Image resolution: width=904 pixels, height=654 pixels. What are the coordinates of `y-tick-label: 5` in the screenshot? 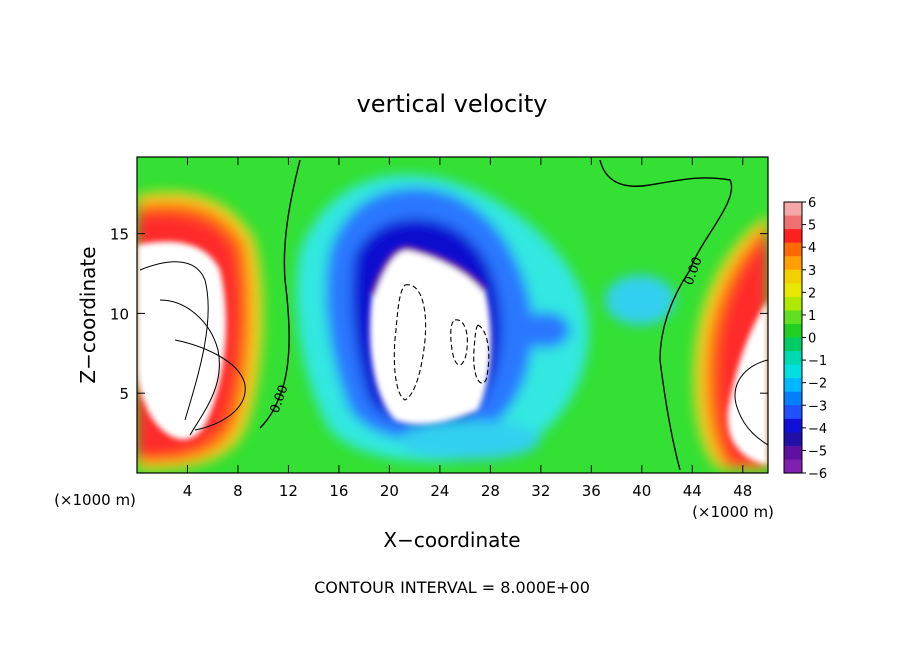 It's located at (124, 394).